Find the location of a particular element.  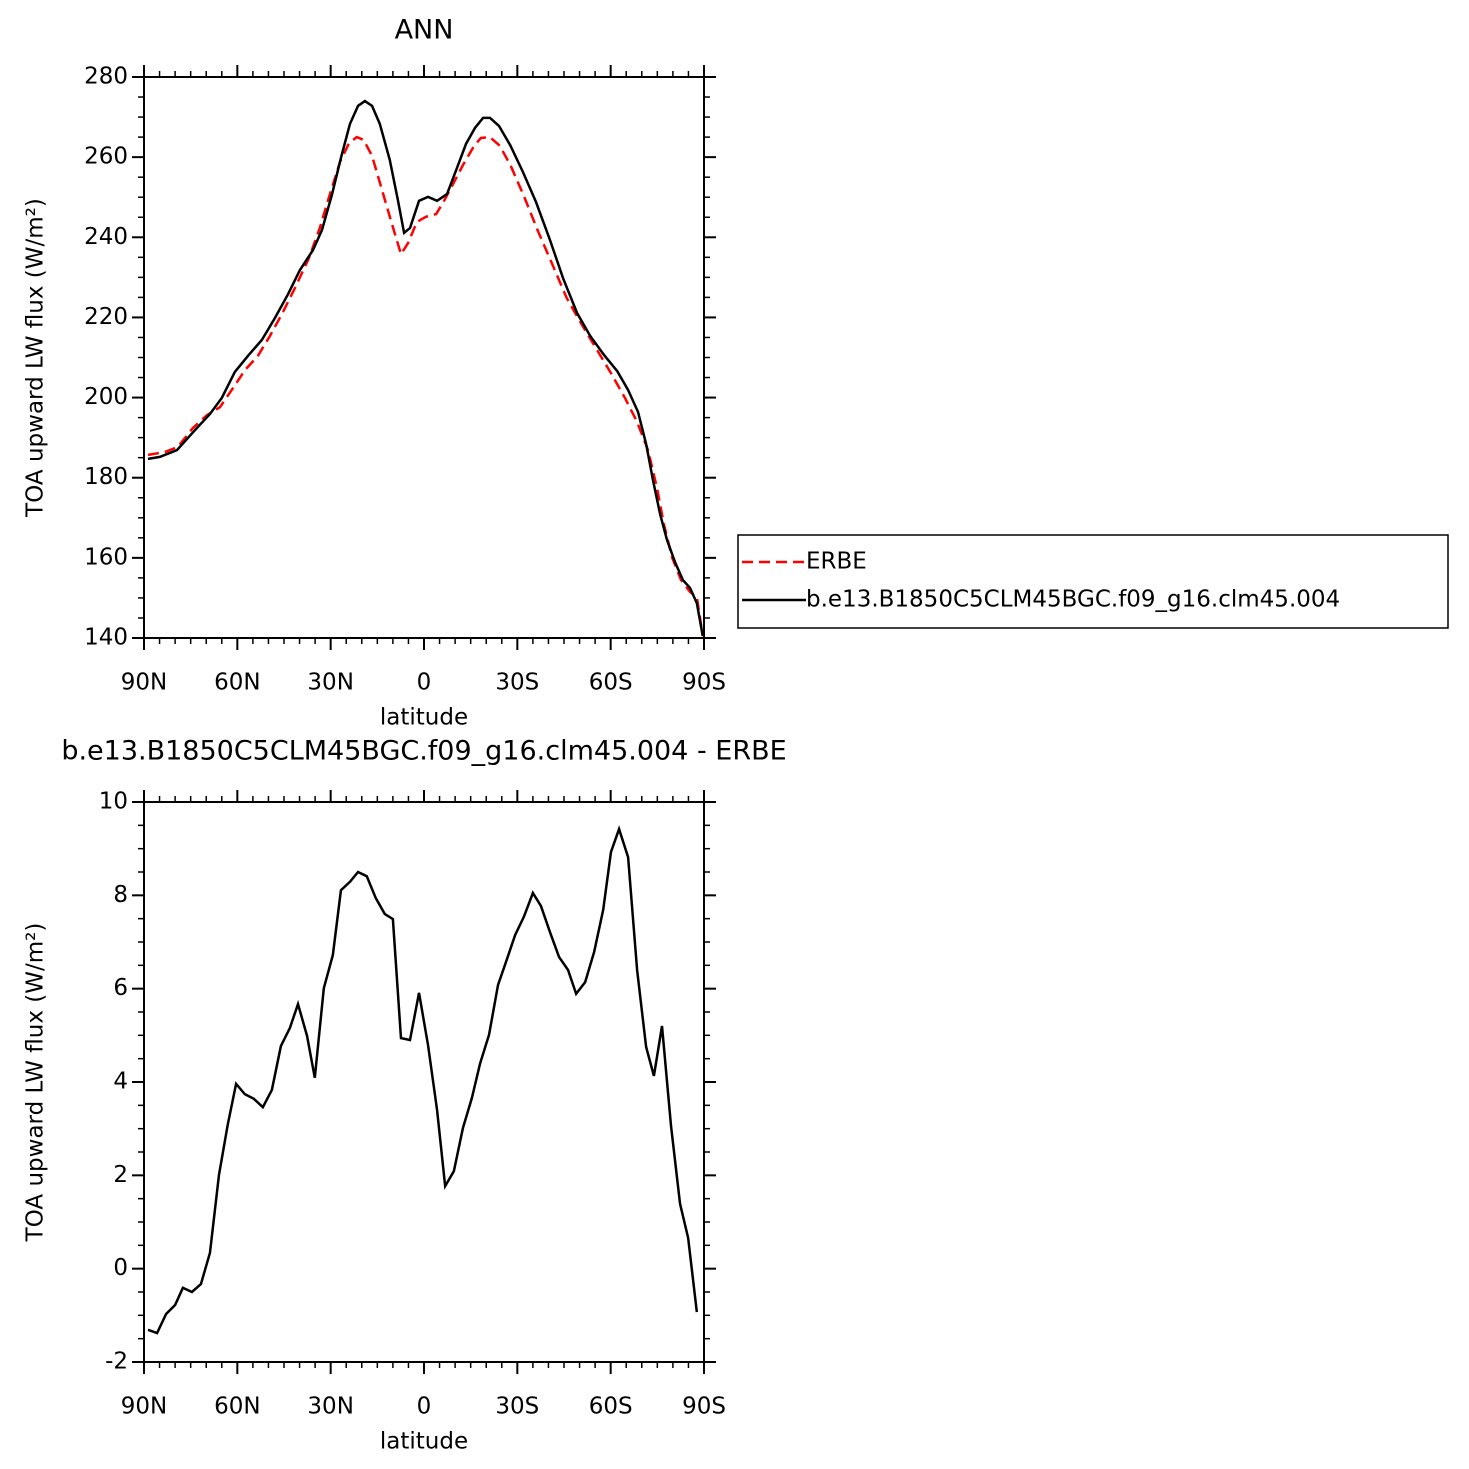

y-tick-label: 260 is located at coordinates (106, 157).